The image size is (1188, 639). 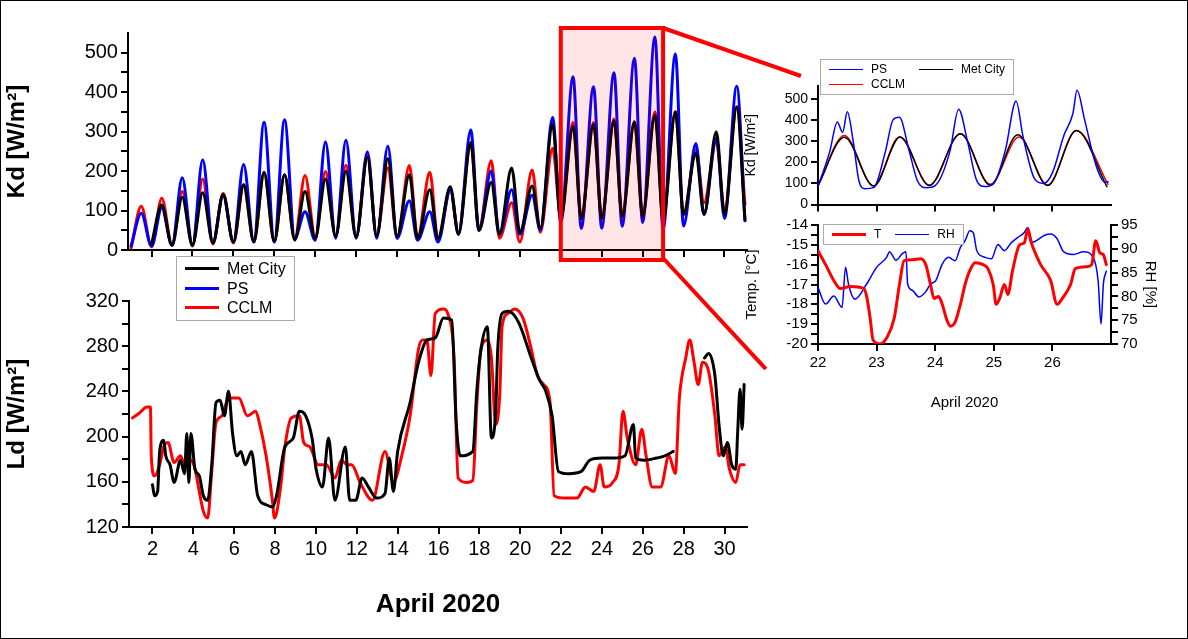 I want to click on y-tick-label: 120, so click(x=102, y=525).